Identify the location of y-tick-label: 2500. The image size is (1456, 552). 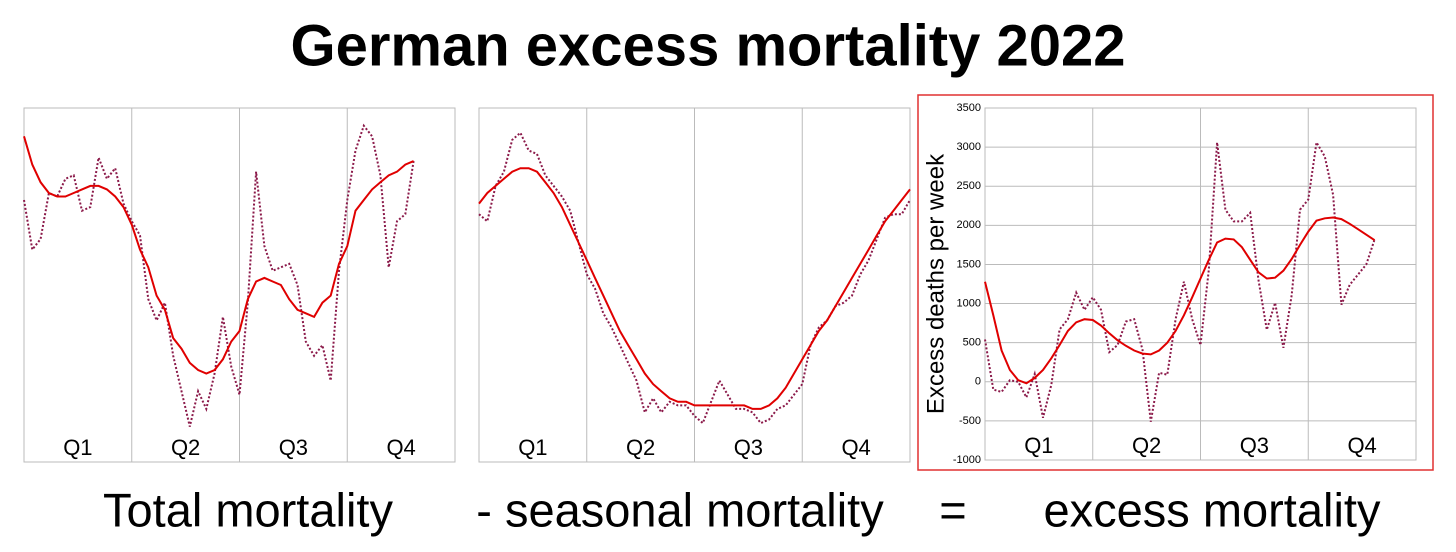
(969, 186).